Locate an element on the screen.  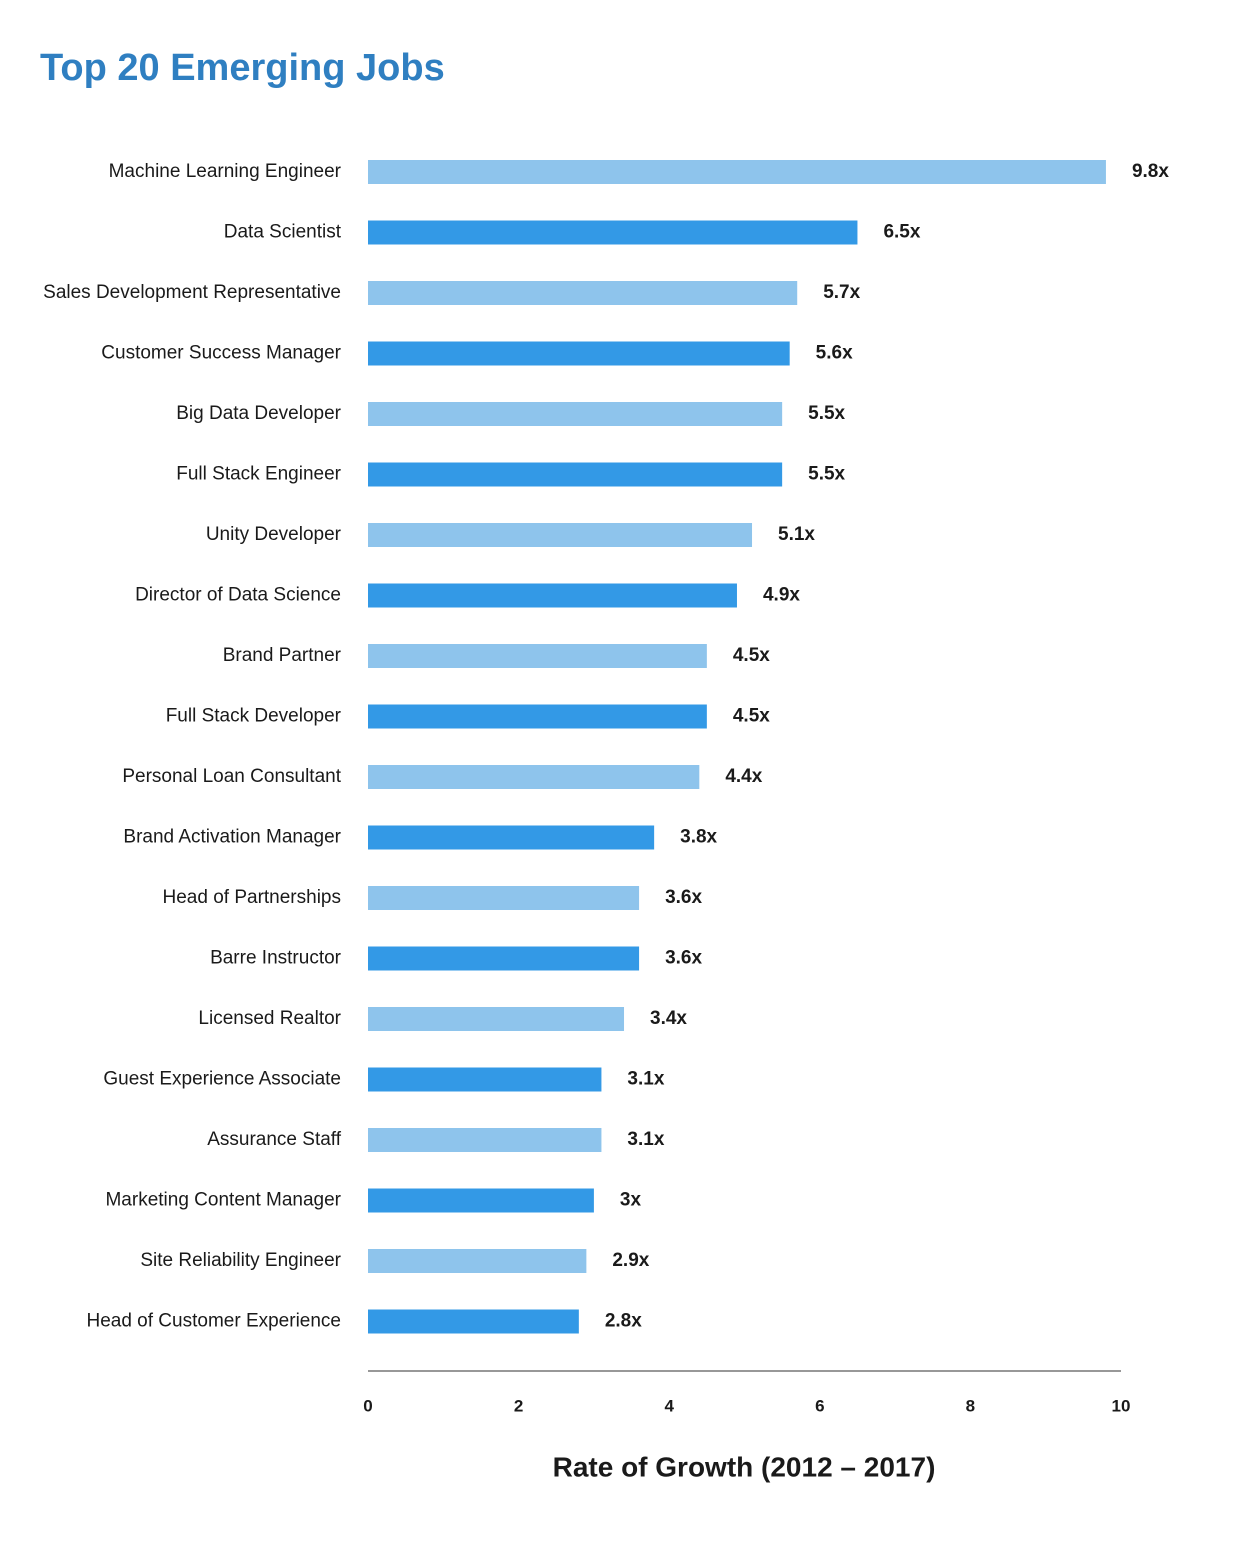
x-axis-title: Rate of Growth (2012 – 2017) is located at coordinates (744, 1466).